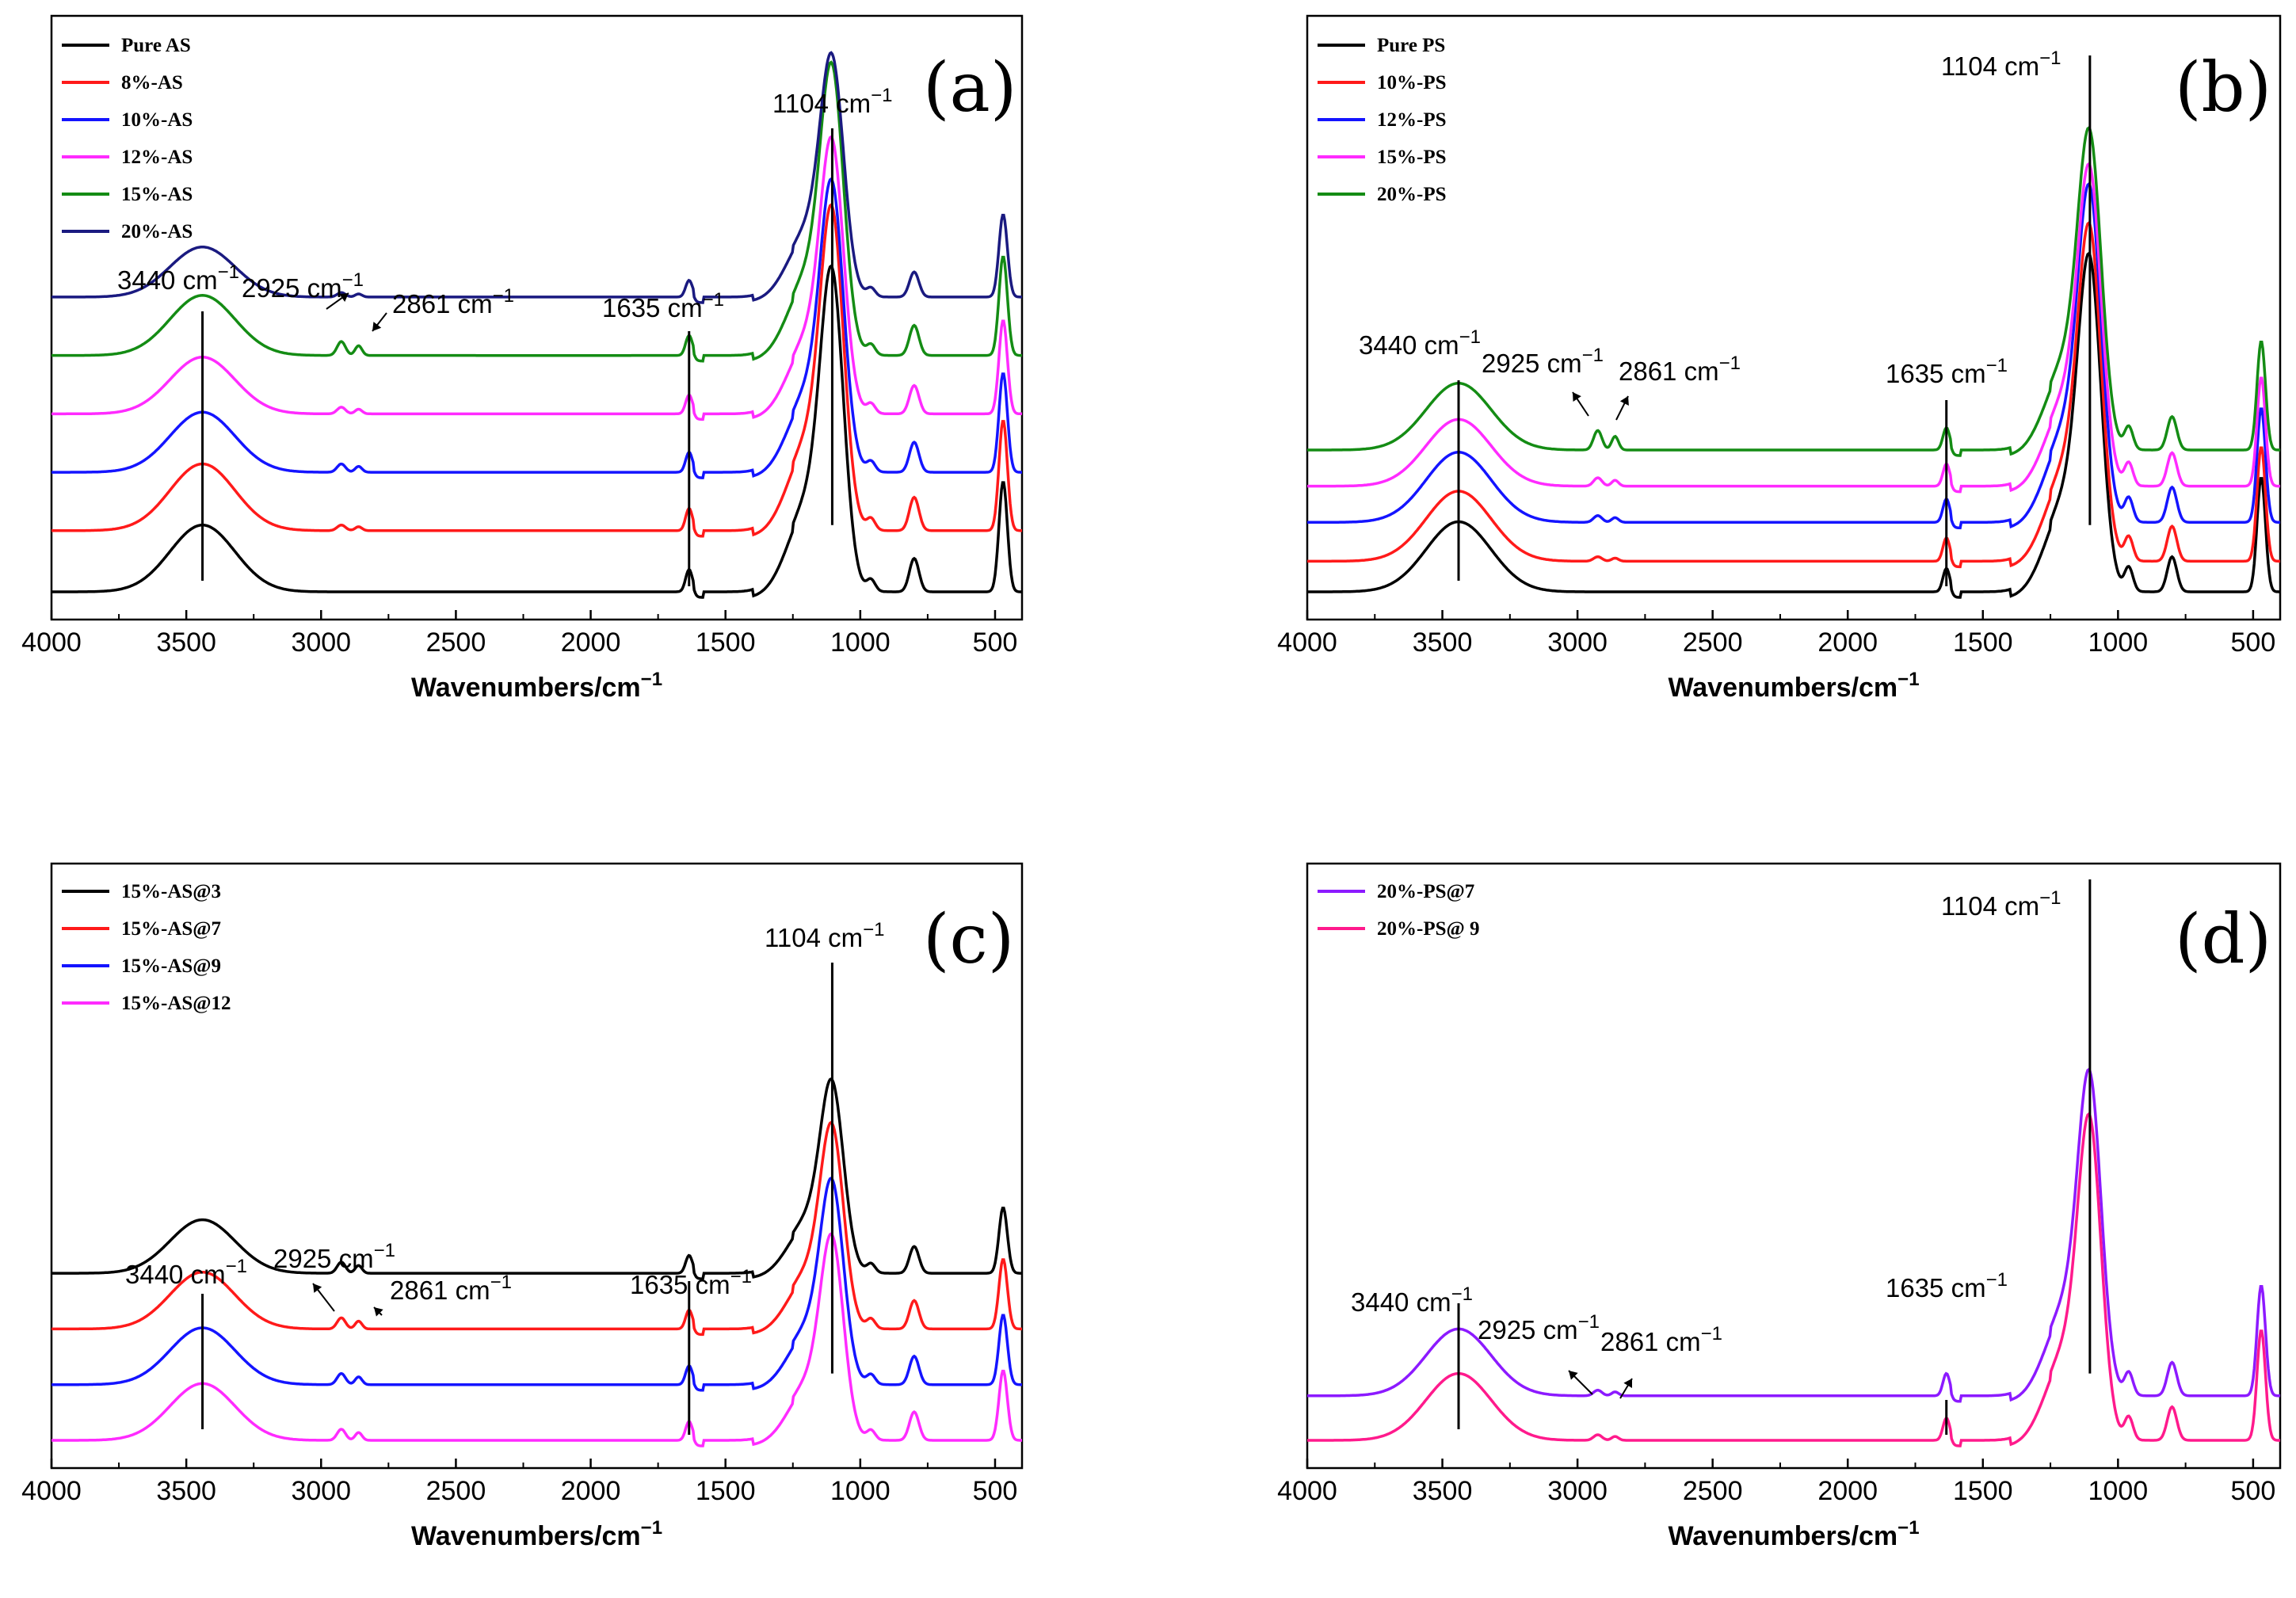 Image resolution: width=2296 pixels, height=1598 pixels. Describe the element at coordinates (156, 45) in the screenshot. I see `legend-label: Pure AS` at that location.